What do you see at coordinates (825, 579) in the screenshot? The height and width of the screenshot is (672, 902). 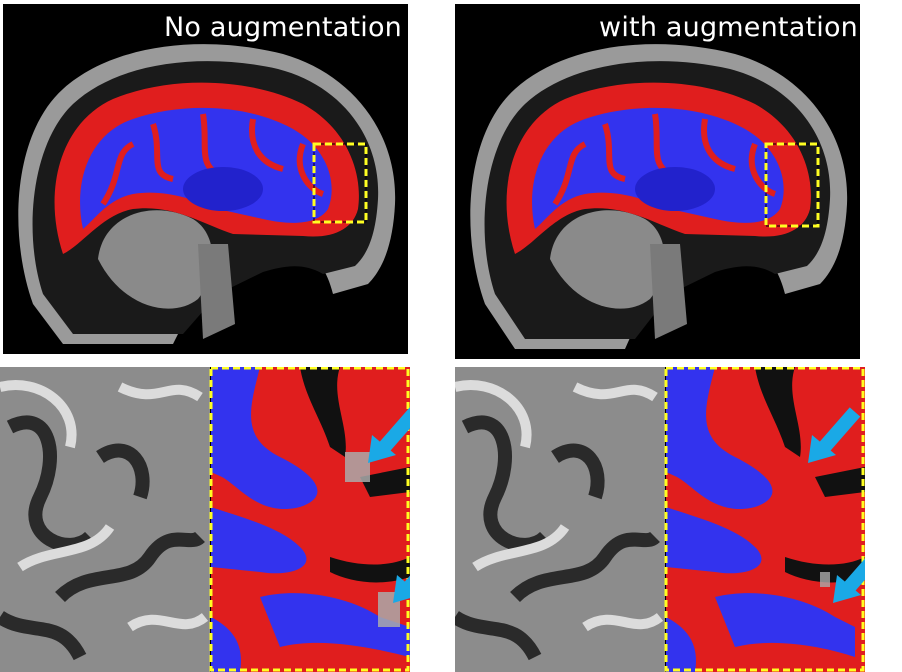 I see `error-region-lower` at bounding box center [825, 579].